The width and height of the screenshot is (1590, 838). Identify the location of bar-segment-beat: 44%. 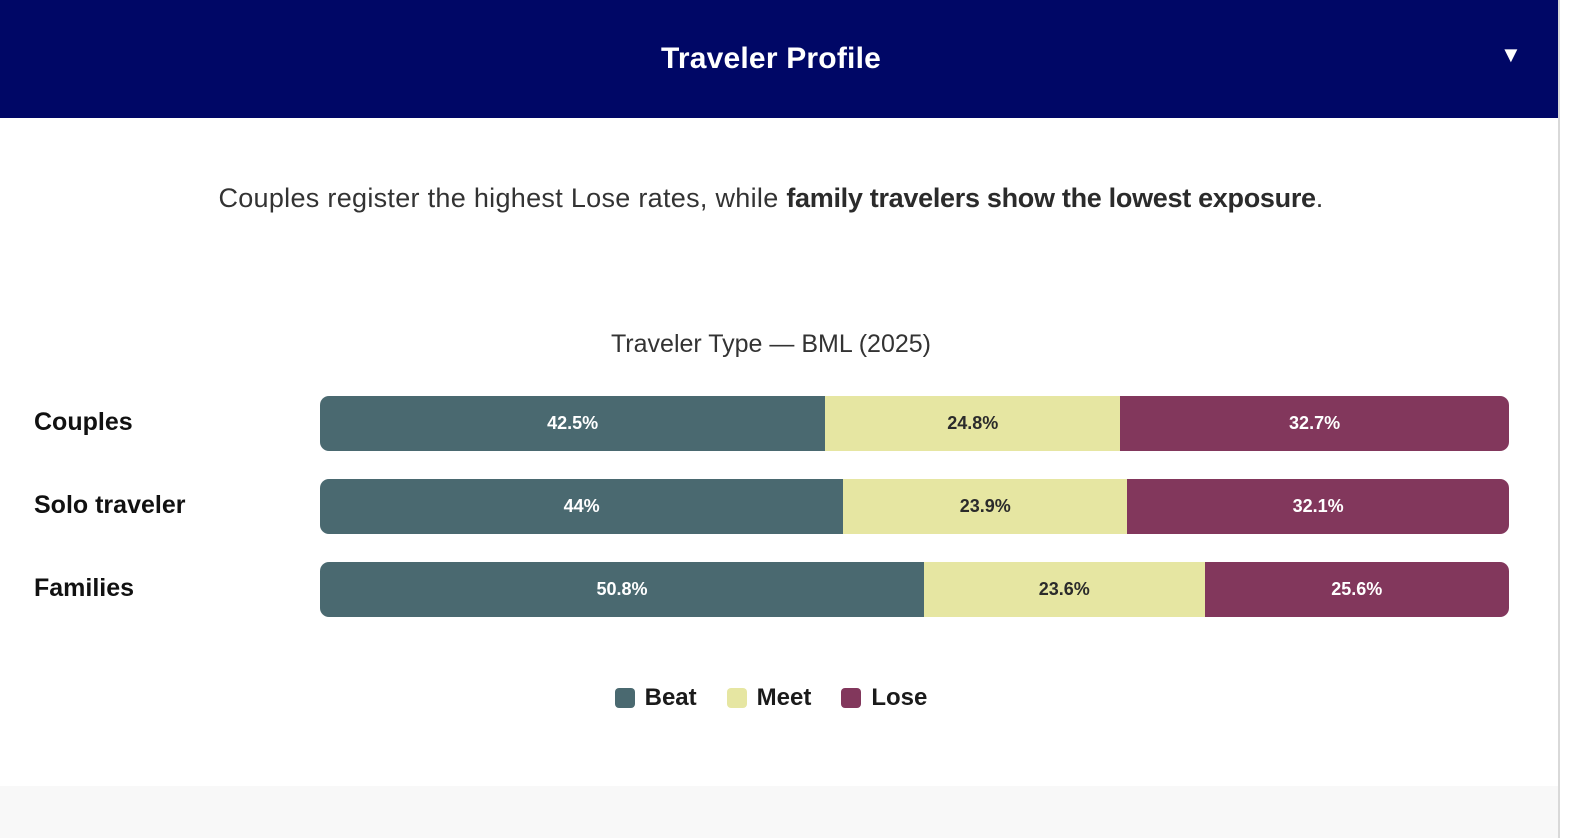
(582, 506).